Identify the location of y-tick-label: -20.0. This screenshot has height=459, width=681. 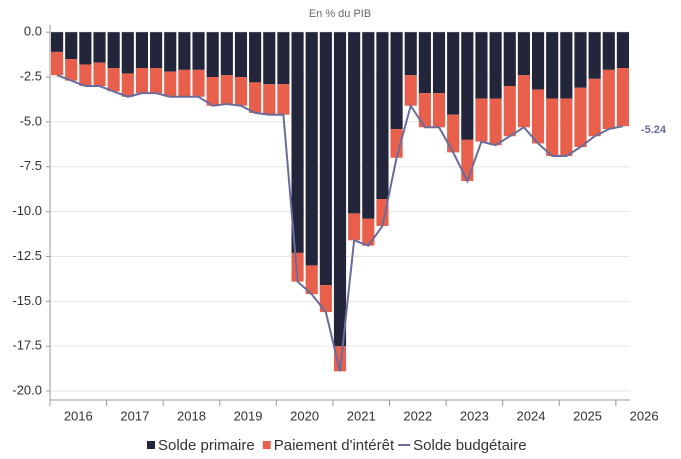
(27, 389).